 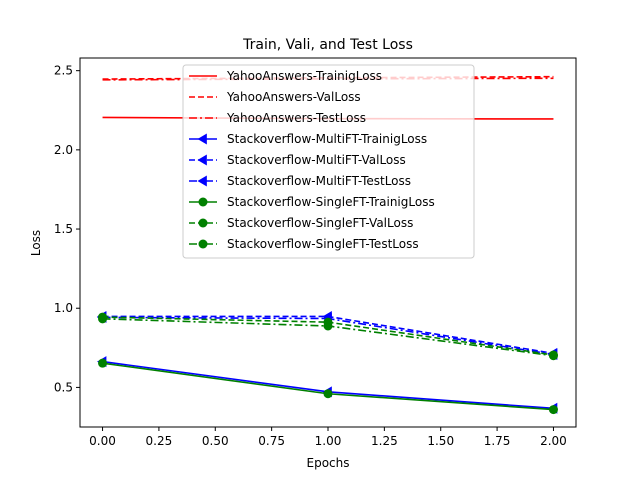 What do you see at coordinates (331, 202) in the screenshot?
I see `legend-label-6: Stackoverflow-SingleFT-TrainigLoss` at bounding box center [331, 202].